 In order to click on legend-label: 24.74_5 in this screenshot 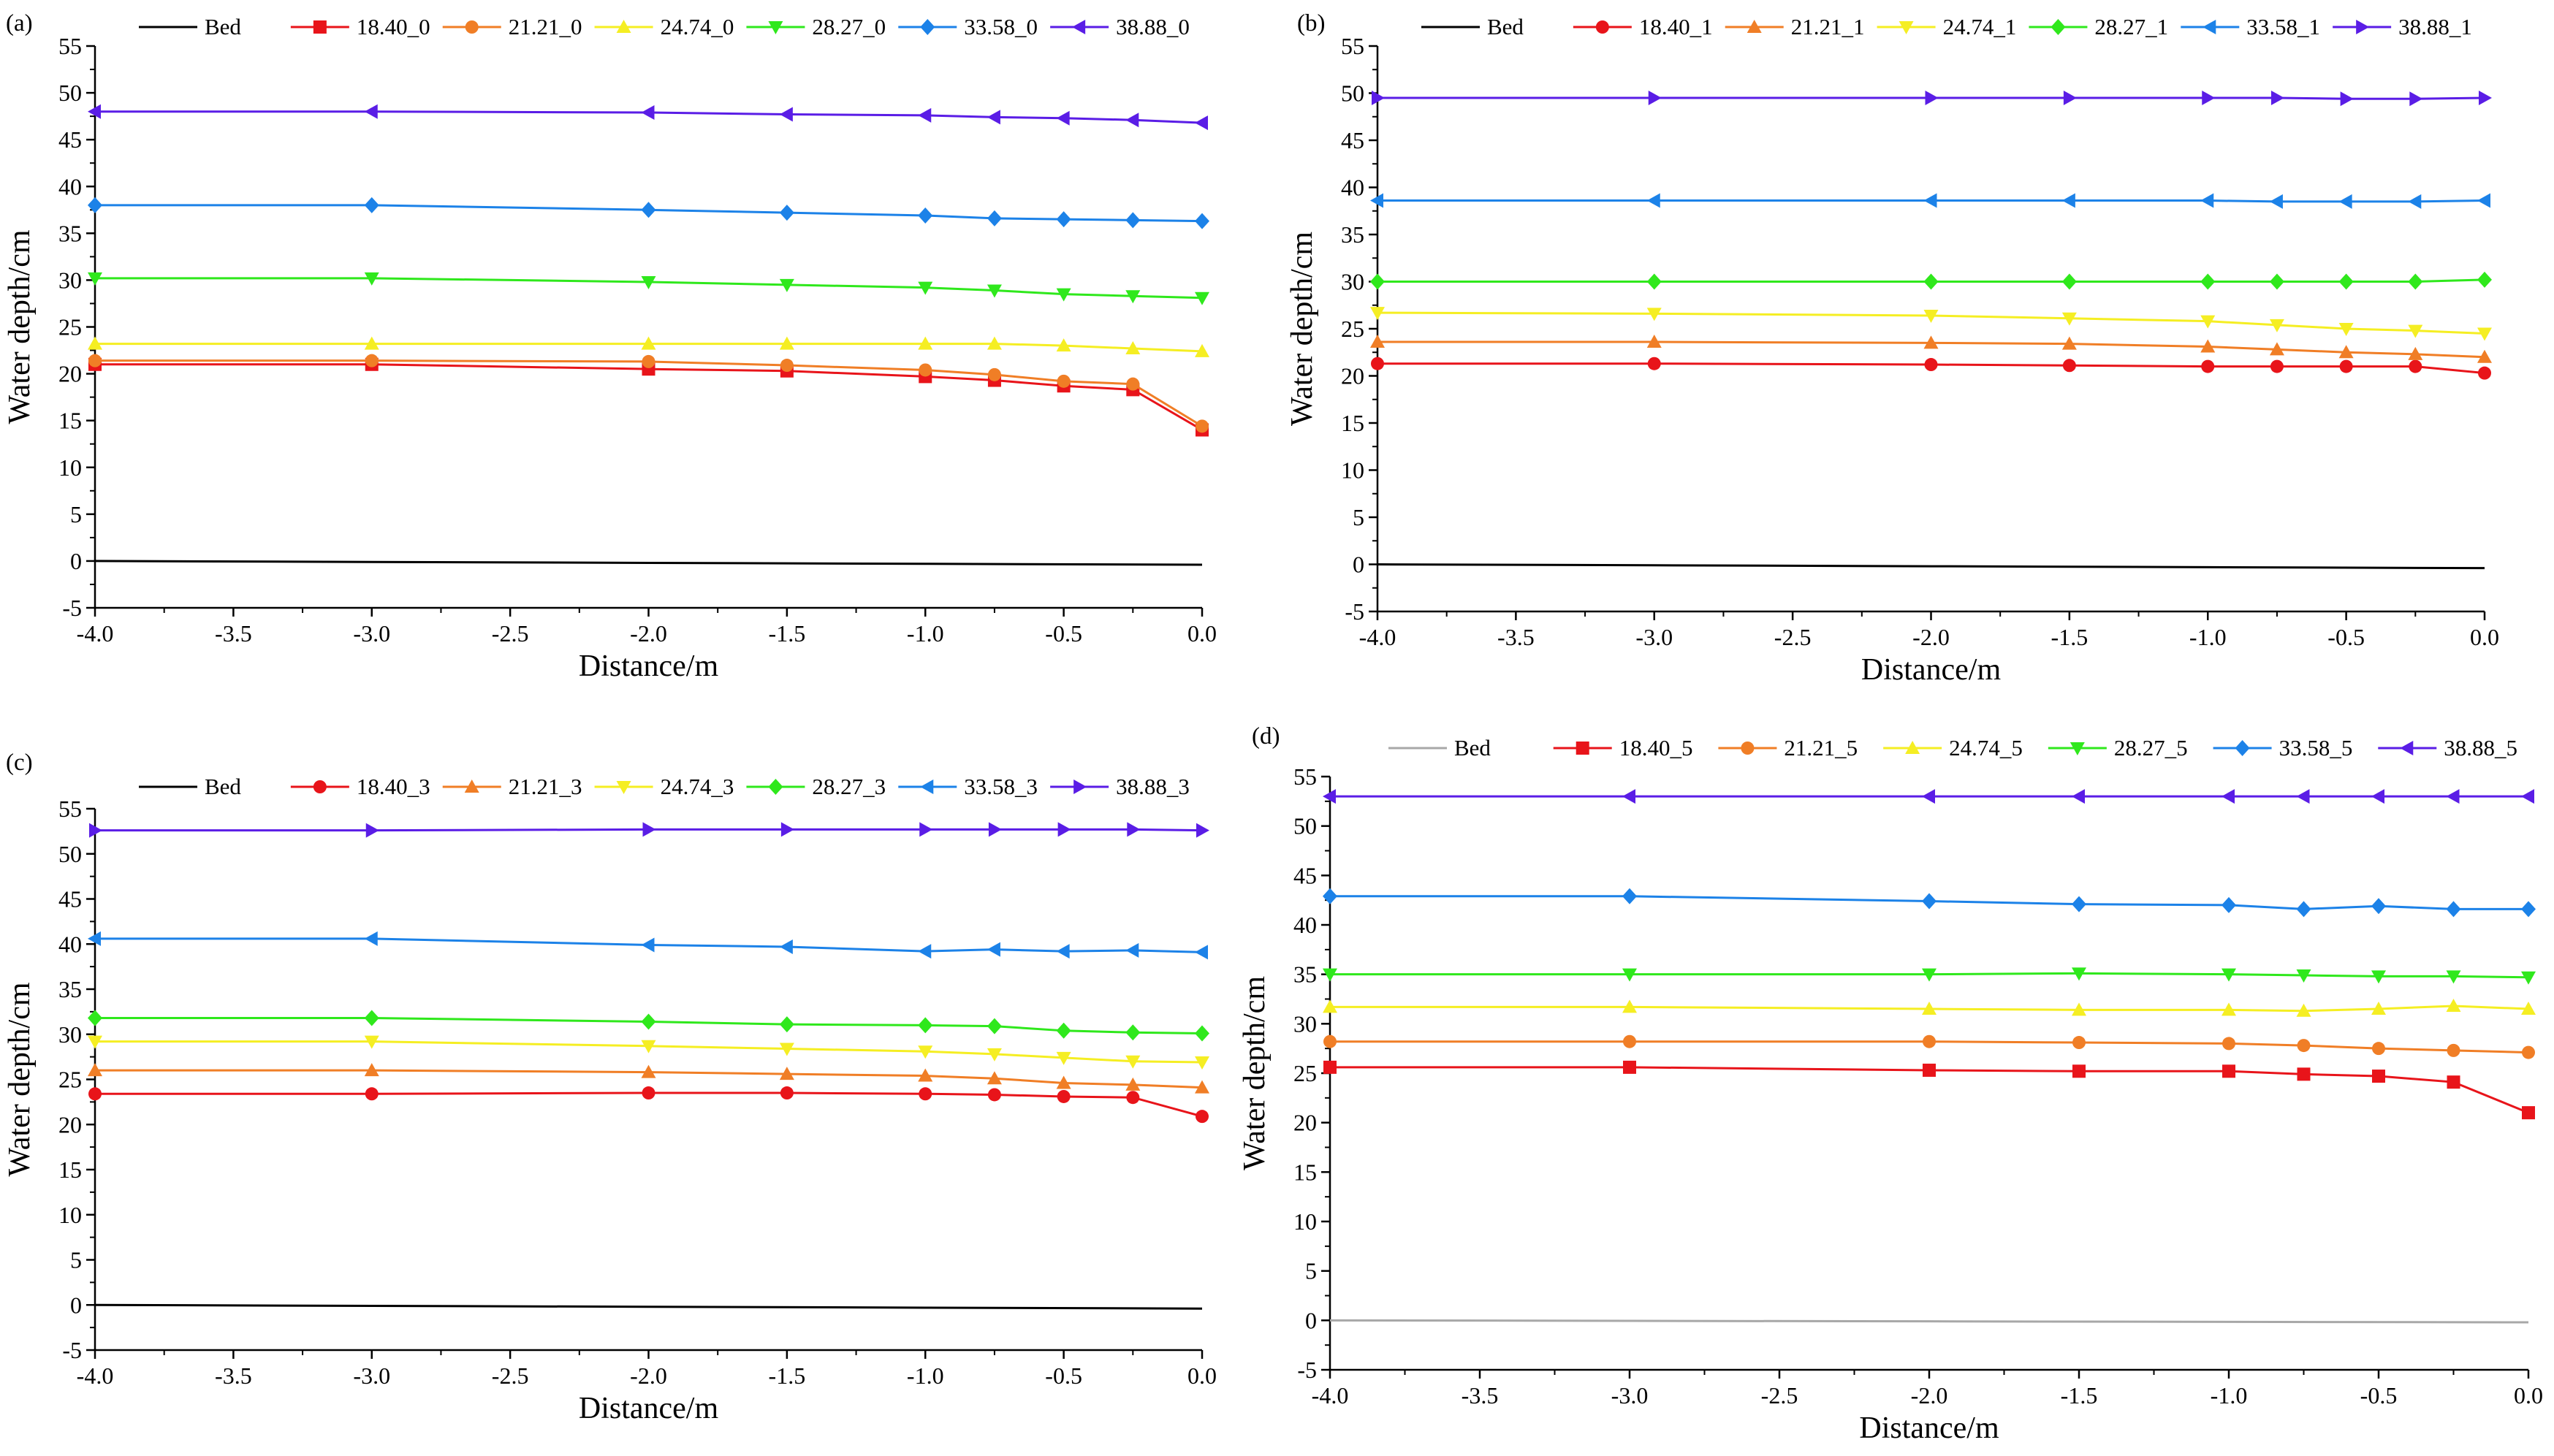, I will do `click(1986, 748)`.